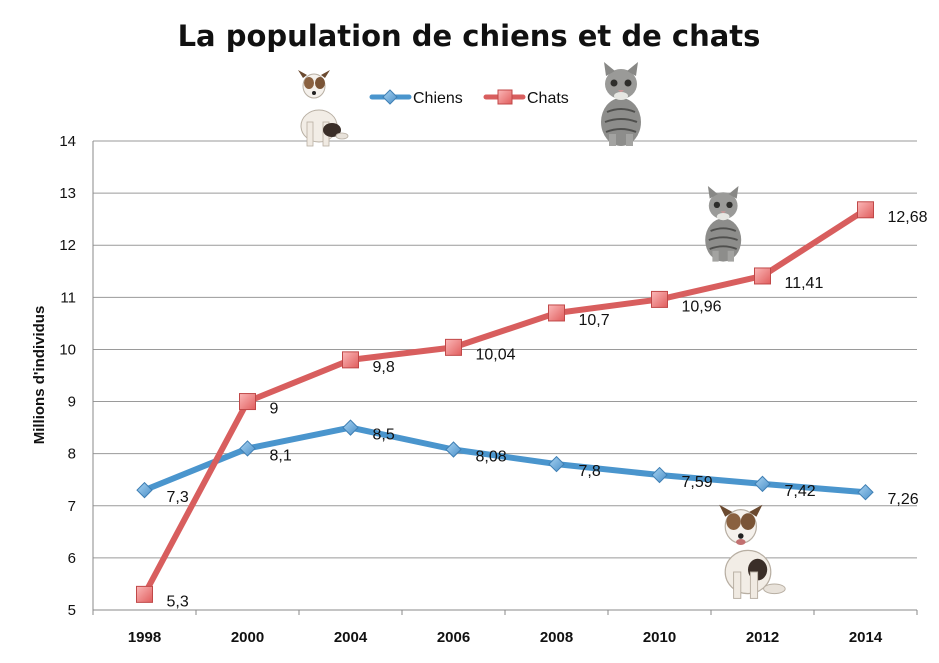 This screenshot has width=939, height=663. What do you see at coordinates (72, 610) in the screenshot?
I see `y-tick-label: 5` at bounding box center [72, 610].